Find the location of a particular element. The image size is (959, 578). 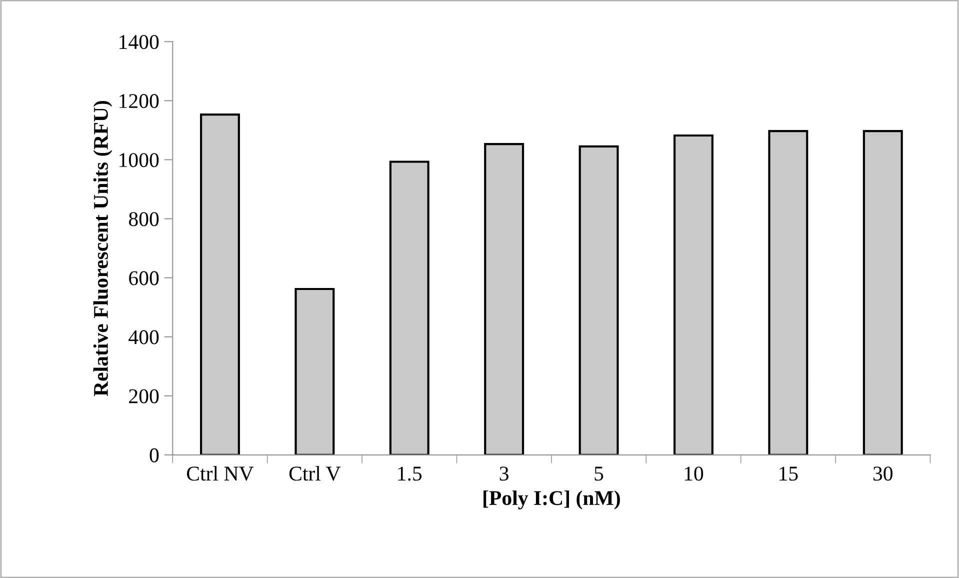

x-tick-label: Ctrl V is located at coordinates (315, 473).